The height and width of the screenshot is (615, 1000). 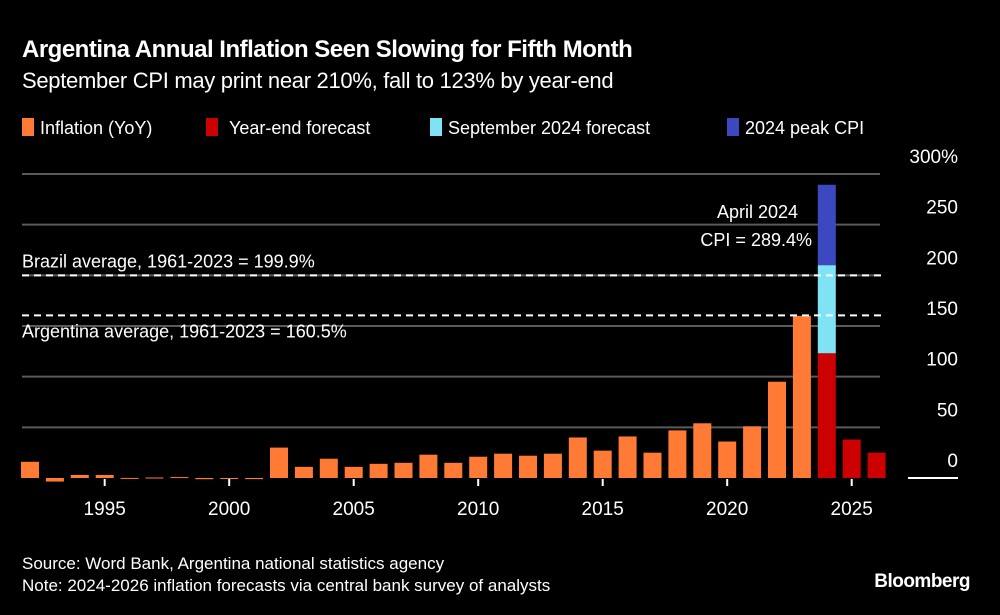 I want to click on bloomberg-logo: Bloomberg, so click(x=922, y=581).